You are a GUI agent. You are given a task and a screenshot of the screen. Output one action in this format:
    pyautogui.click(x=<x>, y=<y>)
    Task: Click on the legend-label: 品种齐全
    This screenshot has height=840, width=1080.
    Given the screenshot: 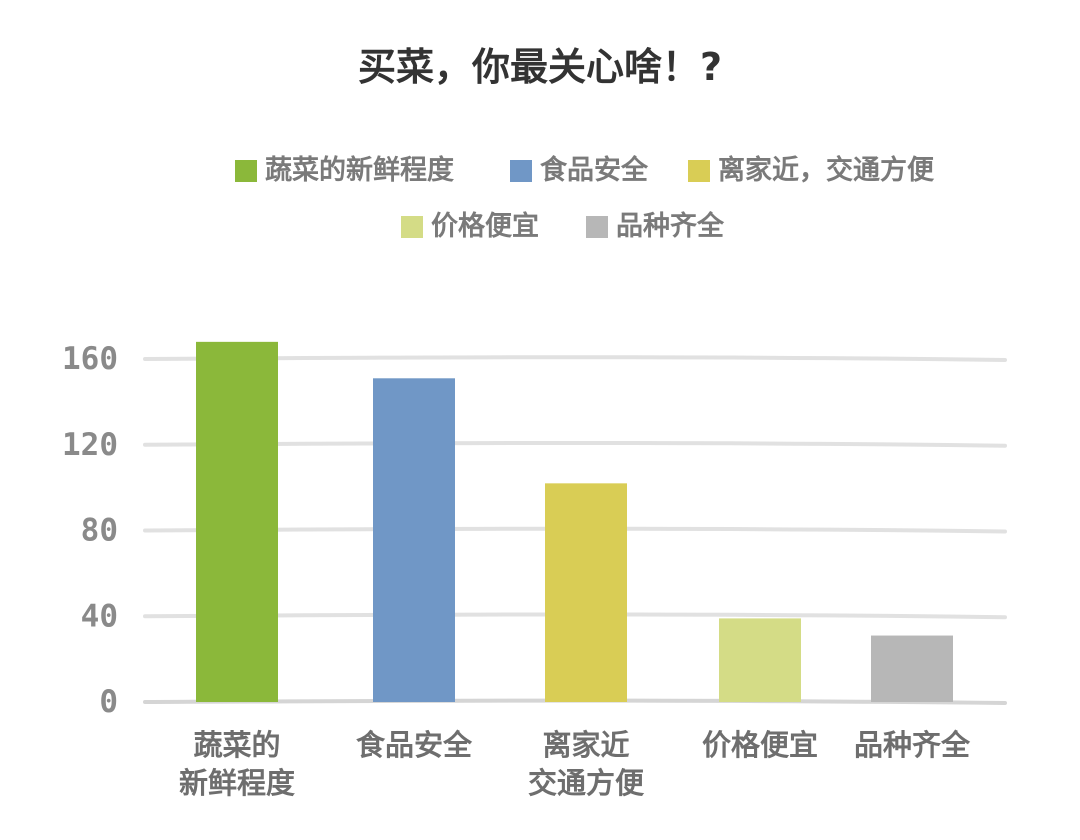 What is the action you would take?
    pyautogui.click(x=670, y=226)
    